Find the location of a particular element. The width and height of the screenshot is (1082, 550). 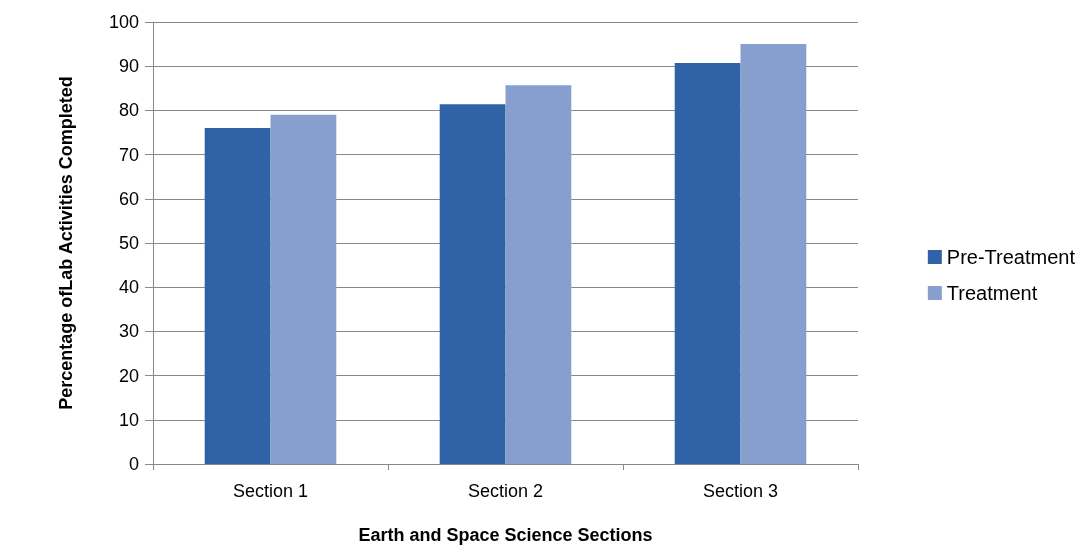

y-tick-label: 10 is located at coordinates (128, 419).